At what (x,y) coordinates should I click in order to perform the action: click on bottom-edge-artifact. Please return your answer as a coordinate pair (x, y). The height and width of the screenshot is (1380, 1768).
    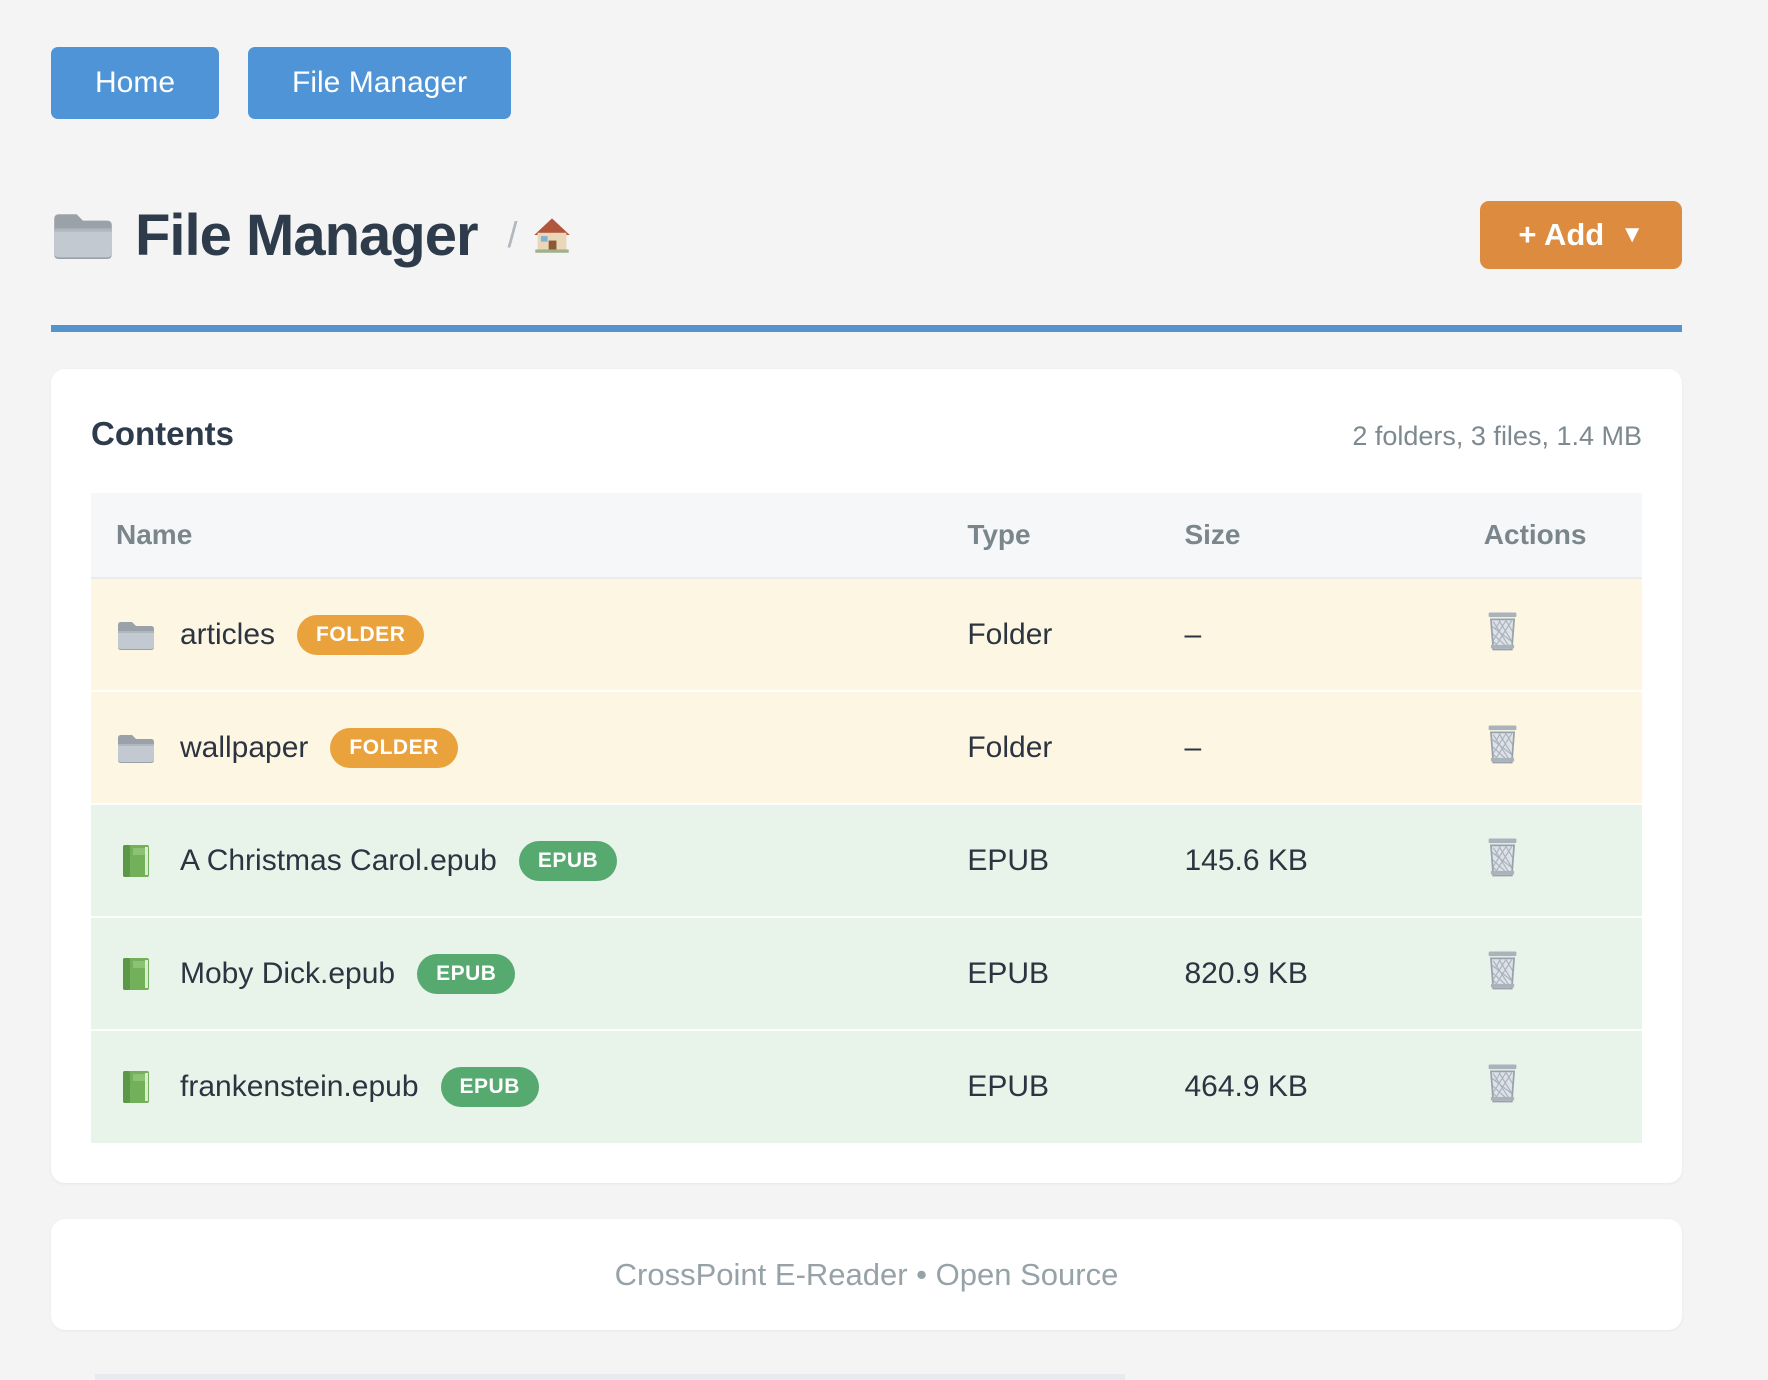
    Looking at the image, I should click on (610, 1377).